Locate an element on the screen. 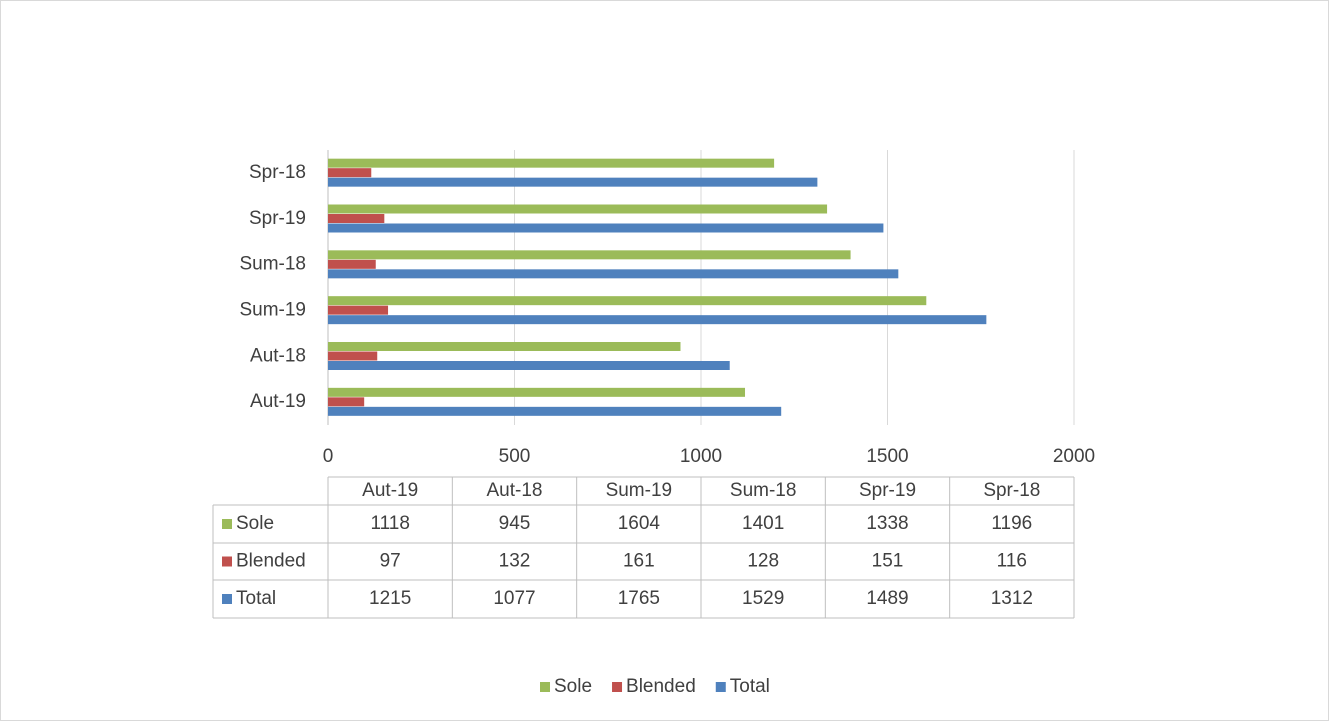 The height and width of the screenshot is (722, 1330). x-tick-label: 500 is located at coordinates (515, 456).